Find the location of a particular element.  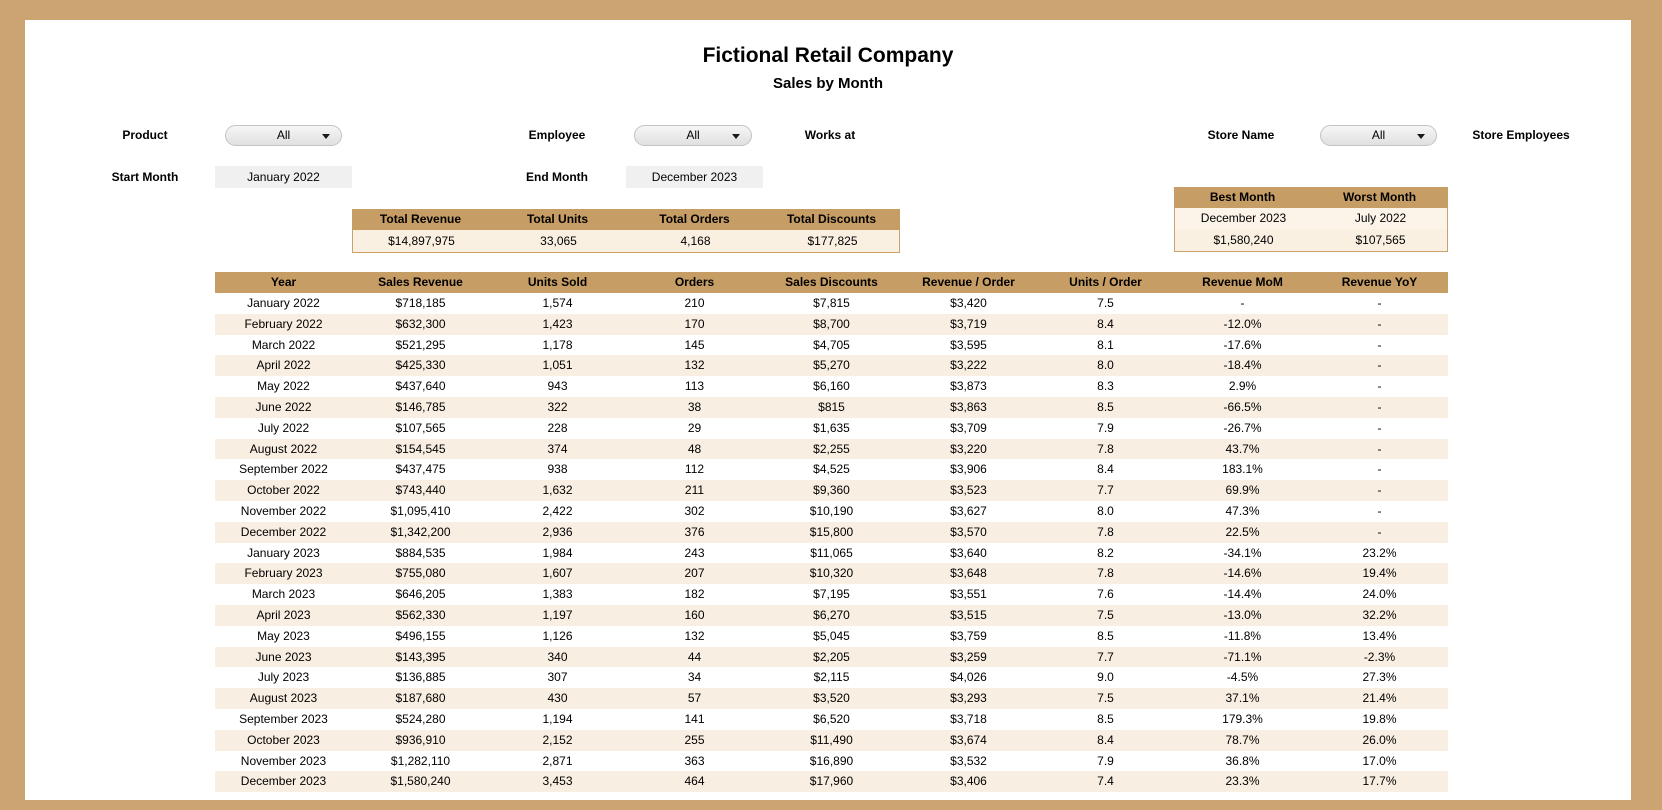

table-cell: 2,871 is located at coordinates (557, 760).